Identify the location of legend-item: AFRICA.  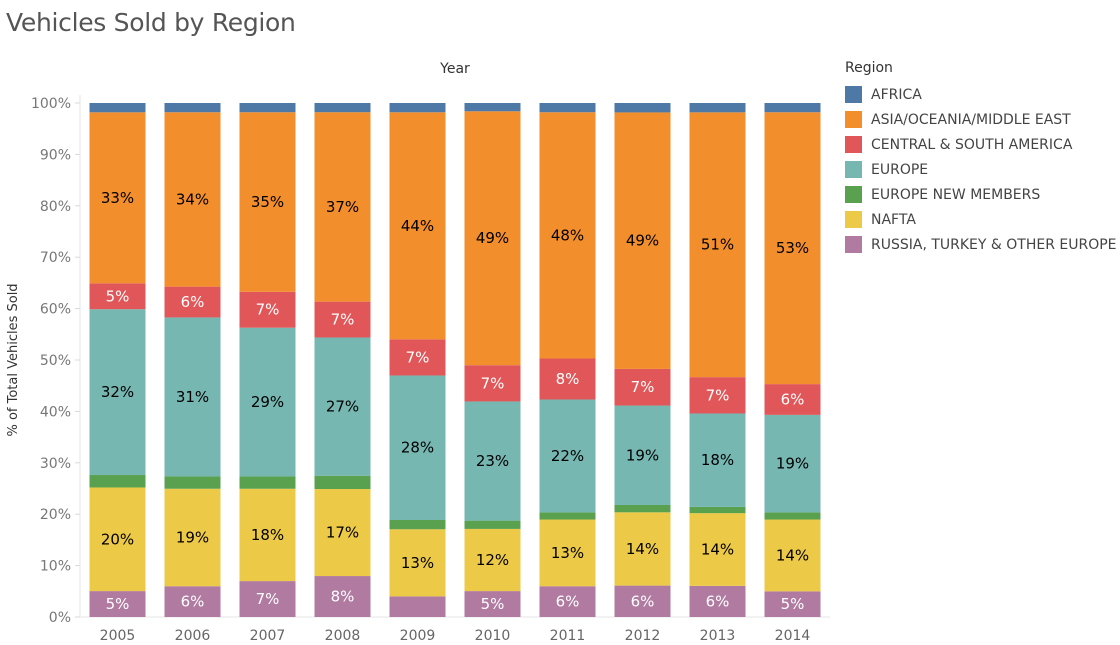
(981, 94).